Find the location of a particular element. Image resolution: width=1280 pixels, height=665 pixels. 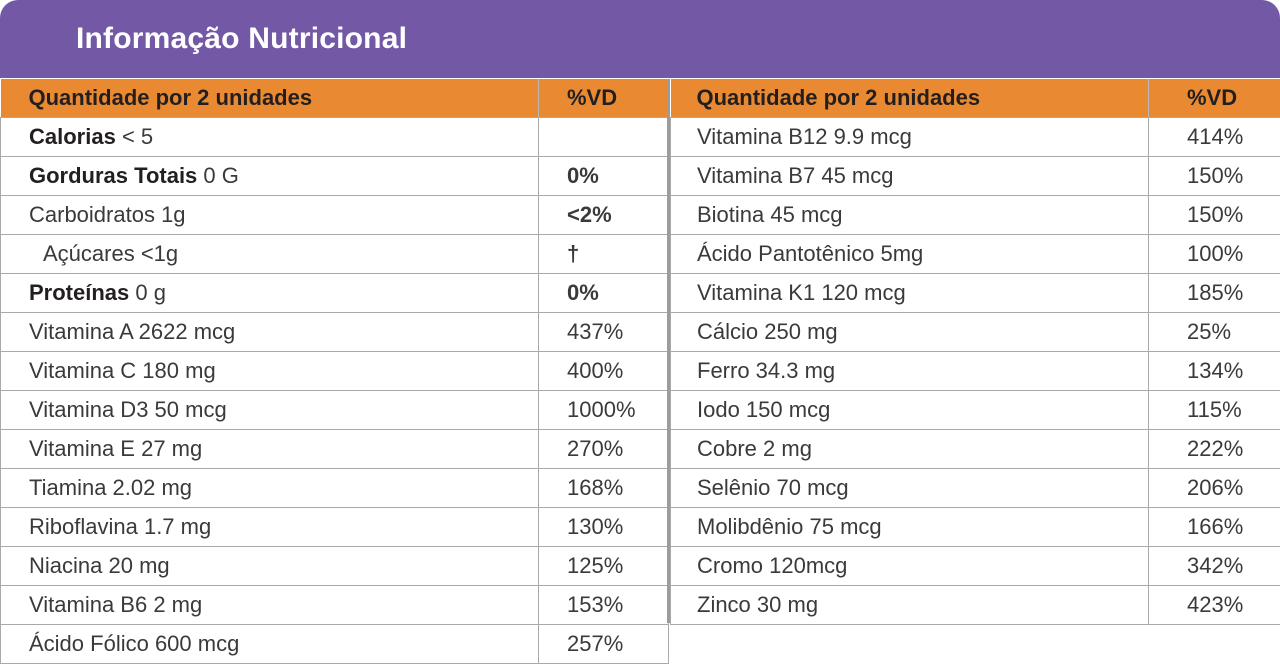

nutrient-cell: Cromo 120mcg is located at coordinates (909, 565).